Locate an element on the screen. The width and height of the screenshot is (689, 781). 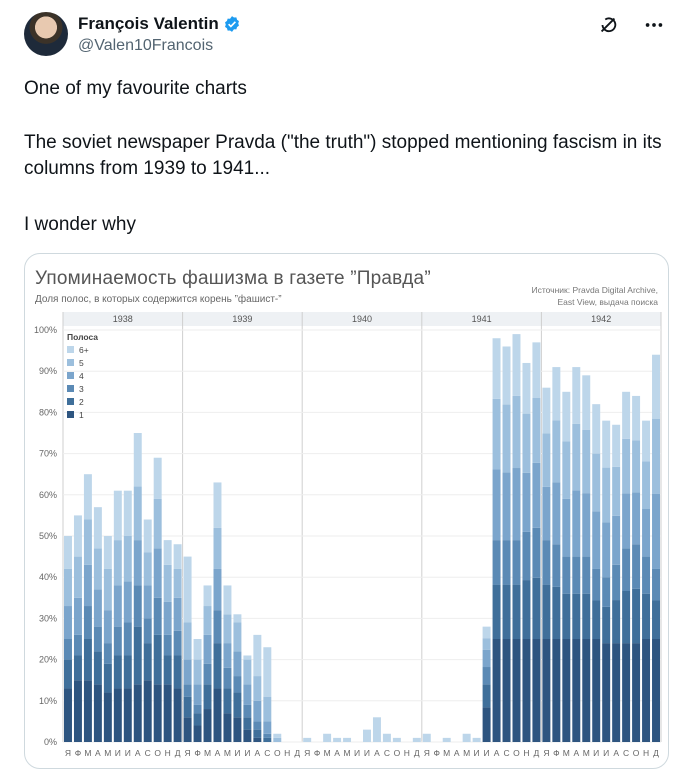
y-tick-label: 50% is located at coordinates (48, 536).